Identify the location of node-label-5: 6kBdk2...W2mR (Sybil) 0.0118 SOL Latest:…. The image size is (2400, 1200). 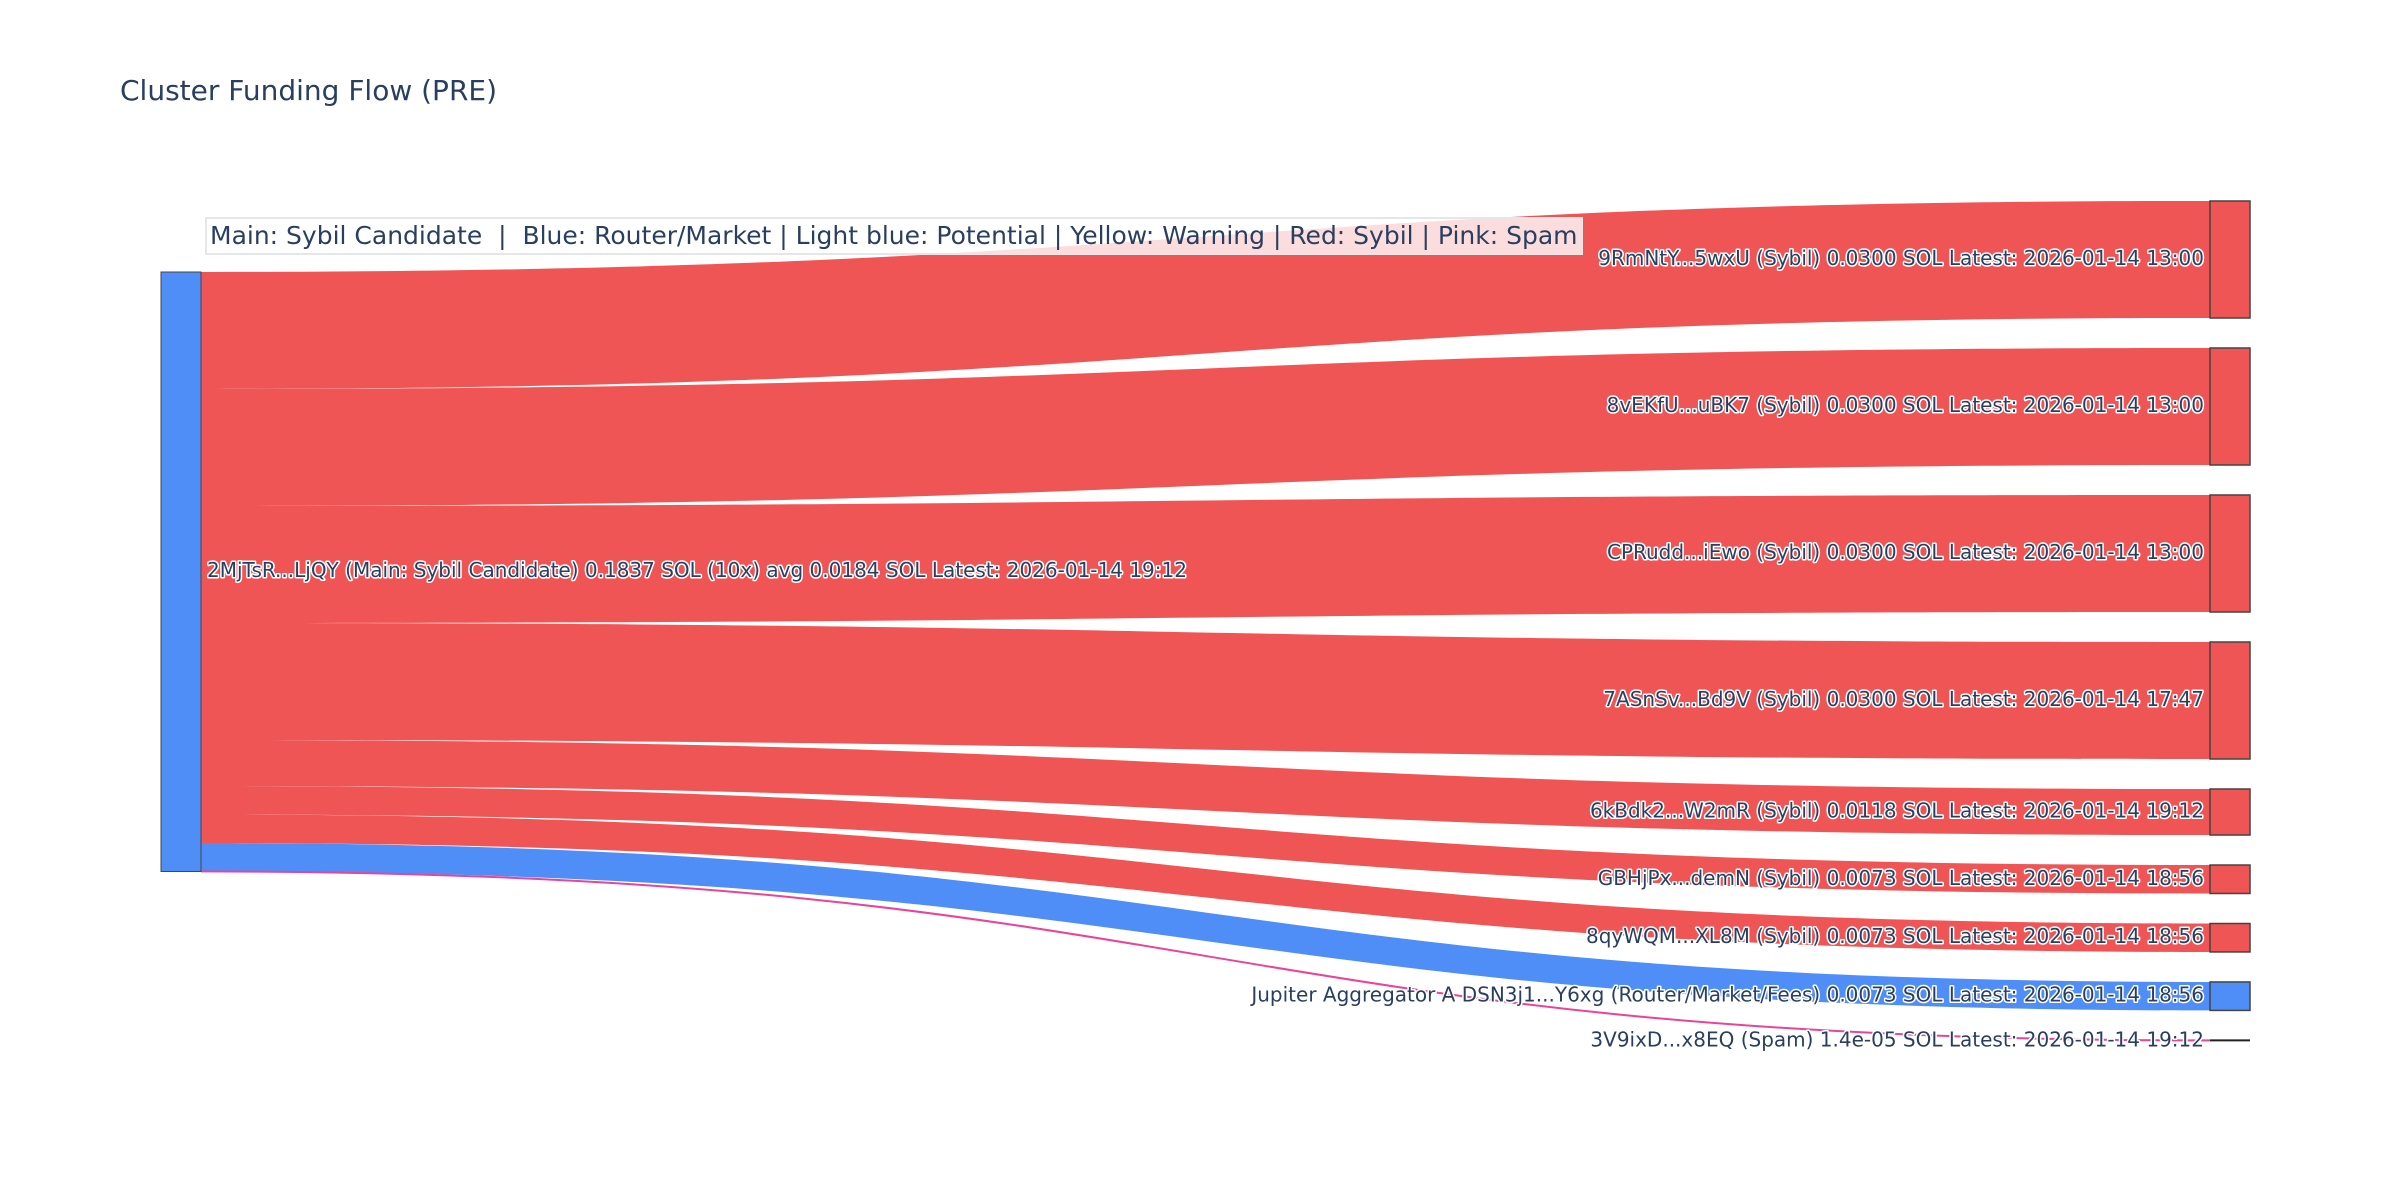
(1897, 811).